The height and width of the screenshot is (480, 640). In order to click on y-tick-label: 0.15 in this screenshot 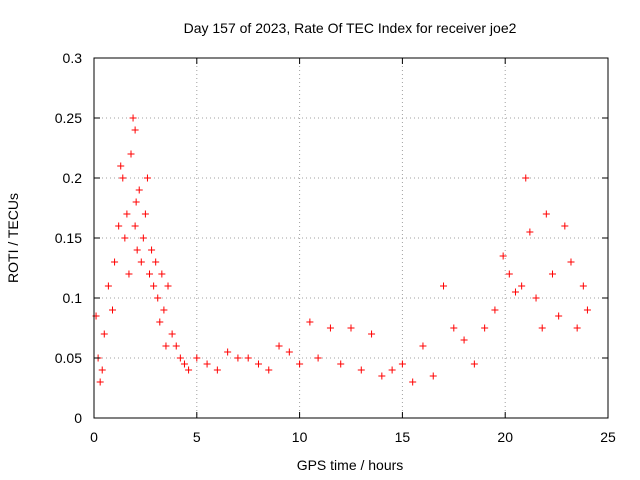, I will do `click(68, 238)`.